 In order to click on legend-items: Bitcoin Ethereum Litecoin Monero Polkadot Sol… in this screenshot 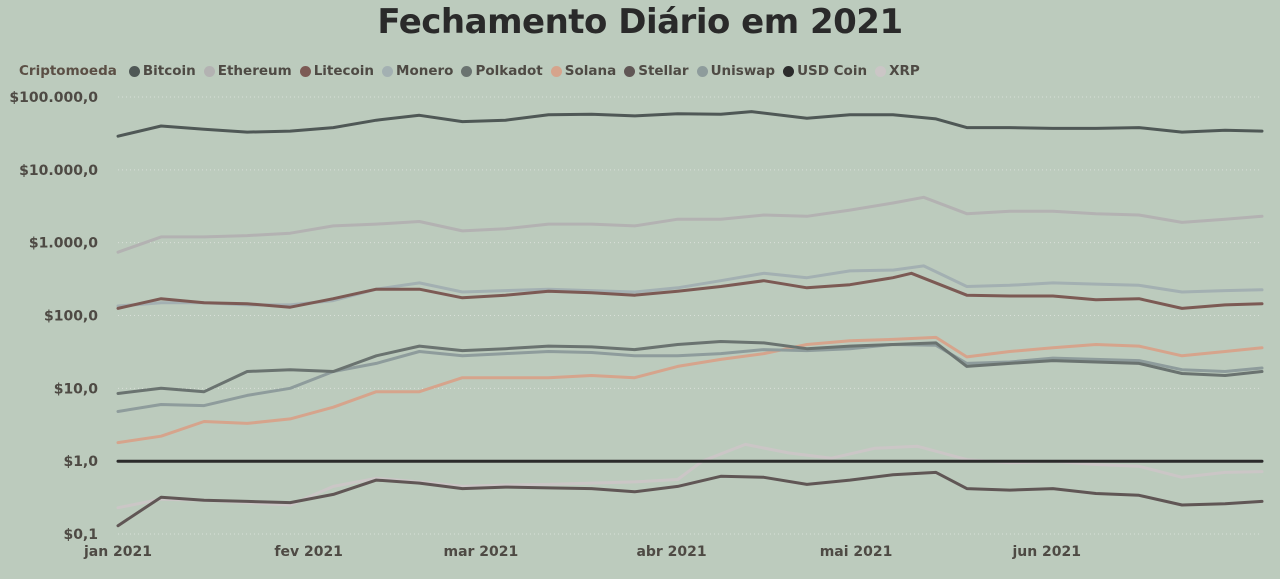, I will do `click(528, 71)`.